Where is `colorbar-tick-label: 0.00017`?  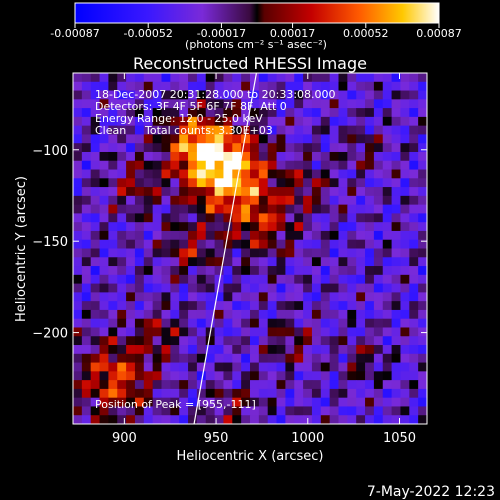
colorbar-tick-label: 0.00017 is located at coordinates (293, 33).